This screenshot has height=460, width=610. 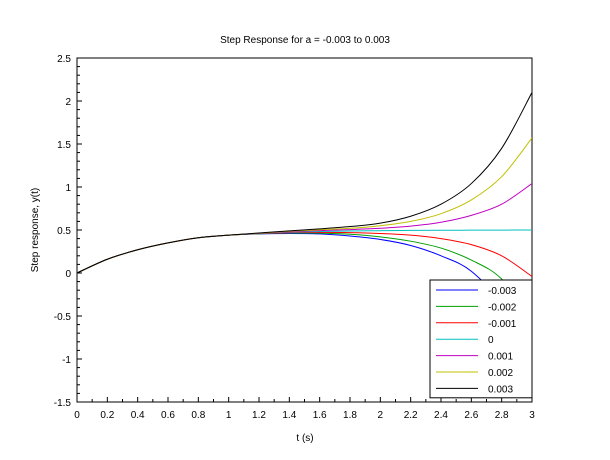 I want to click on x-tick-label: 1.8, so click(x=350, y=415).